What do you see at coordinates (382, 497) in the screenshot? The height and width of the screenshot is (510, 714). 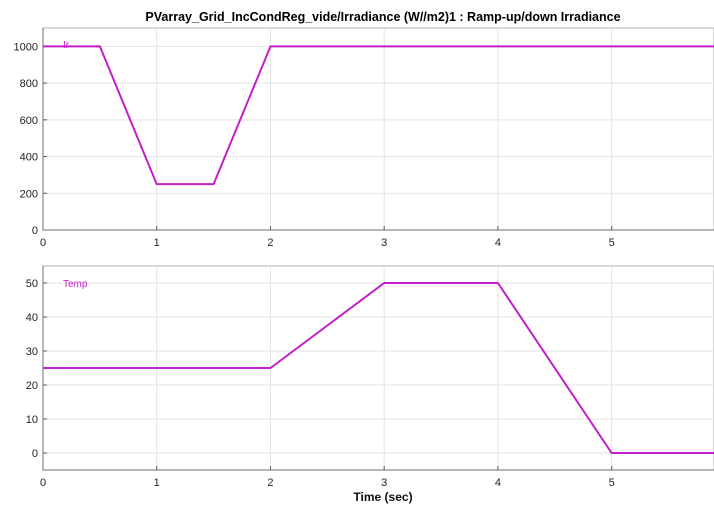 I see `x-axis-label: Time (sec)` at bounding box center [382, 497].